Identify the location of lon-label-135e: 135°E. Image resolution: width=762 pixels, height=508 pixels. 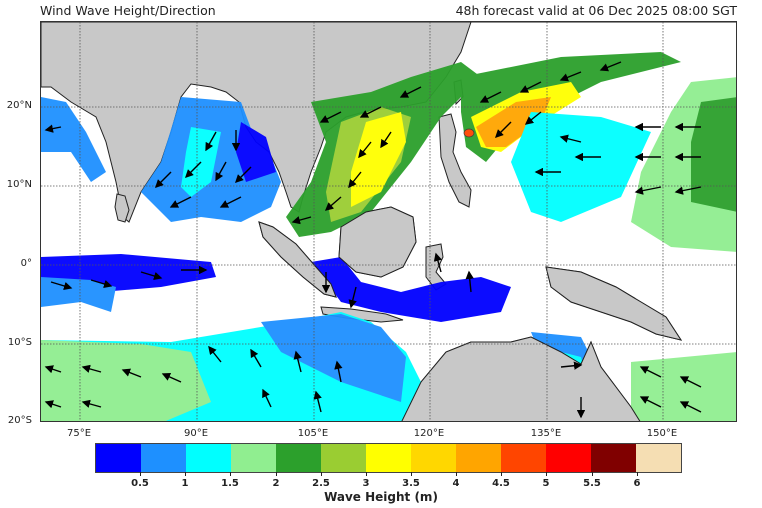
(546, 433).